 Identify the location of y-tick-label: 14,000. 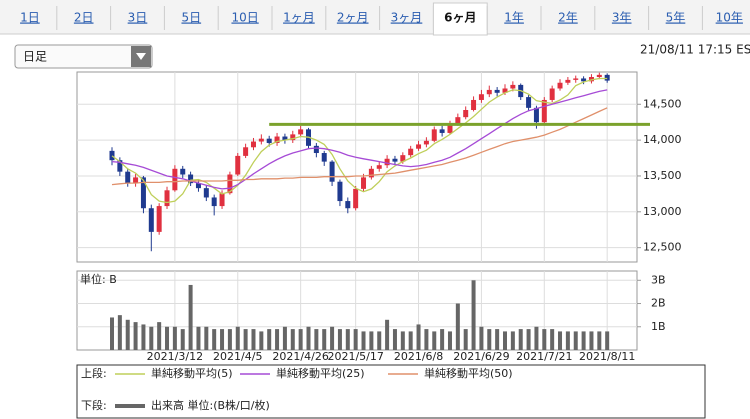
(662, 139).